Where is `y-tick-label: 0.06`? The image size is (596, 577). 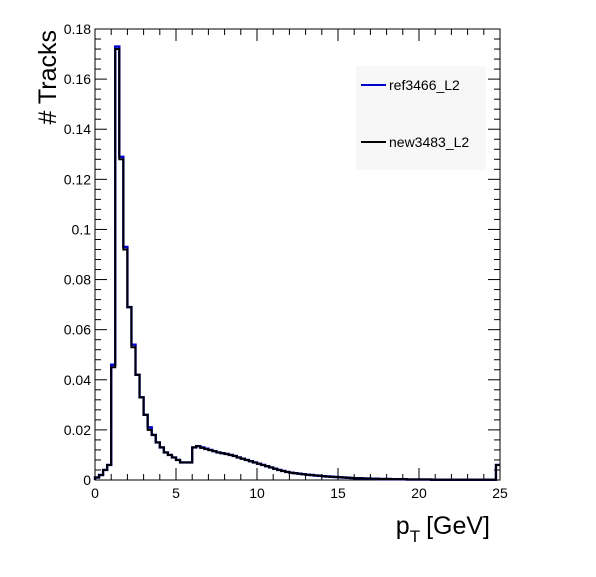
y-tick-label: 0.06 is located at coordinates (77, 330).